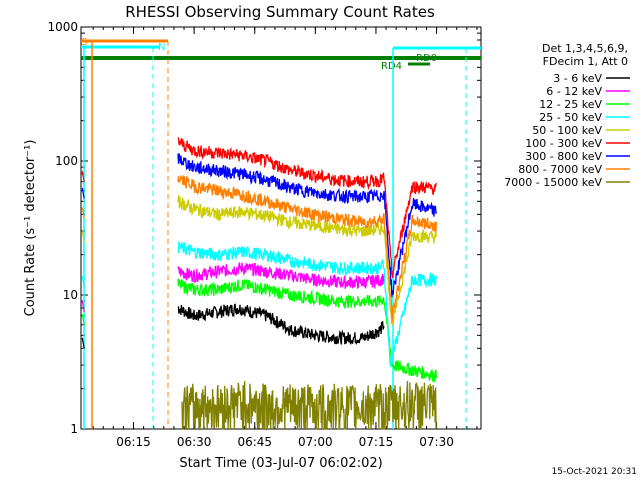  Describe the element at coordinates (74, 429) in the screenshot. I see `y-tick-label: 1` at that location.